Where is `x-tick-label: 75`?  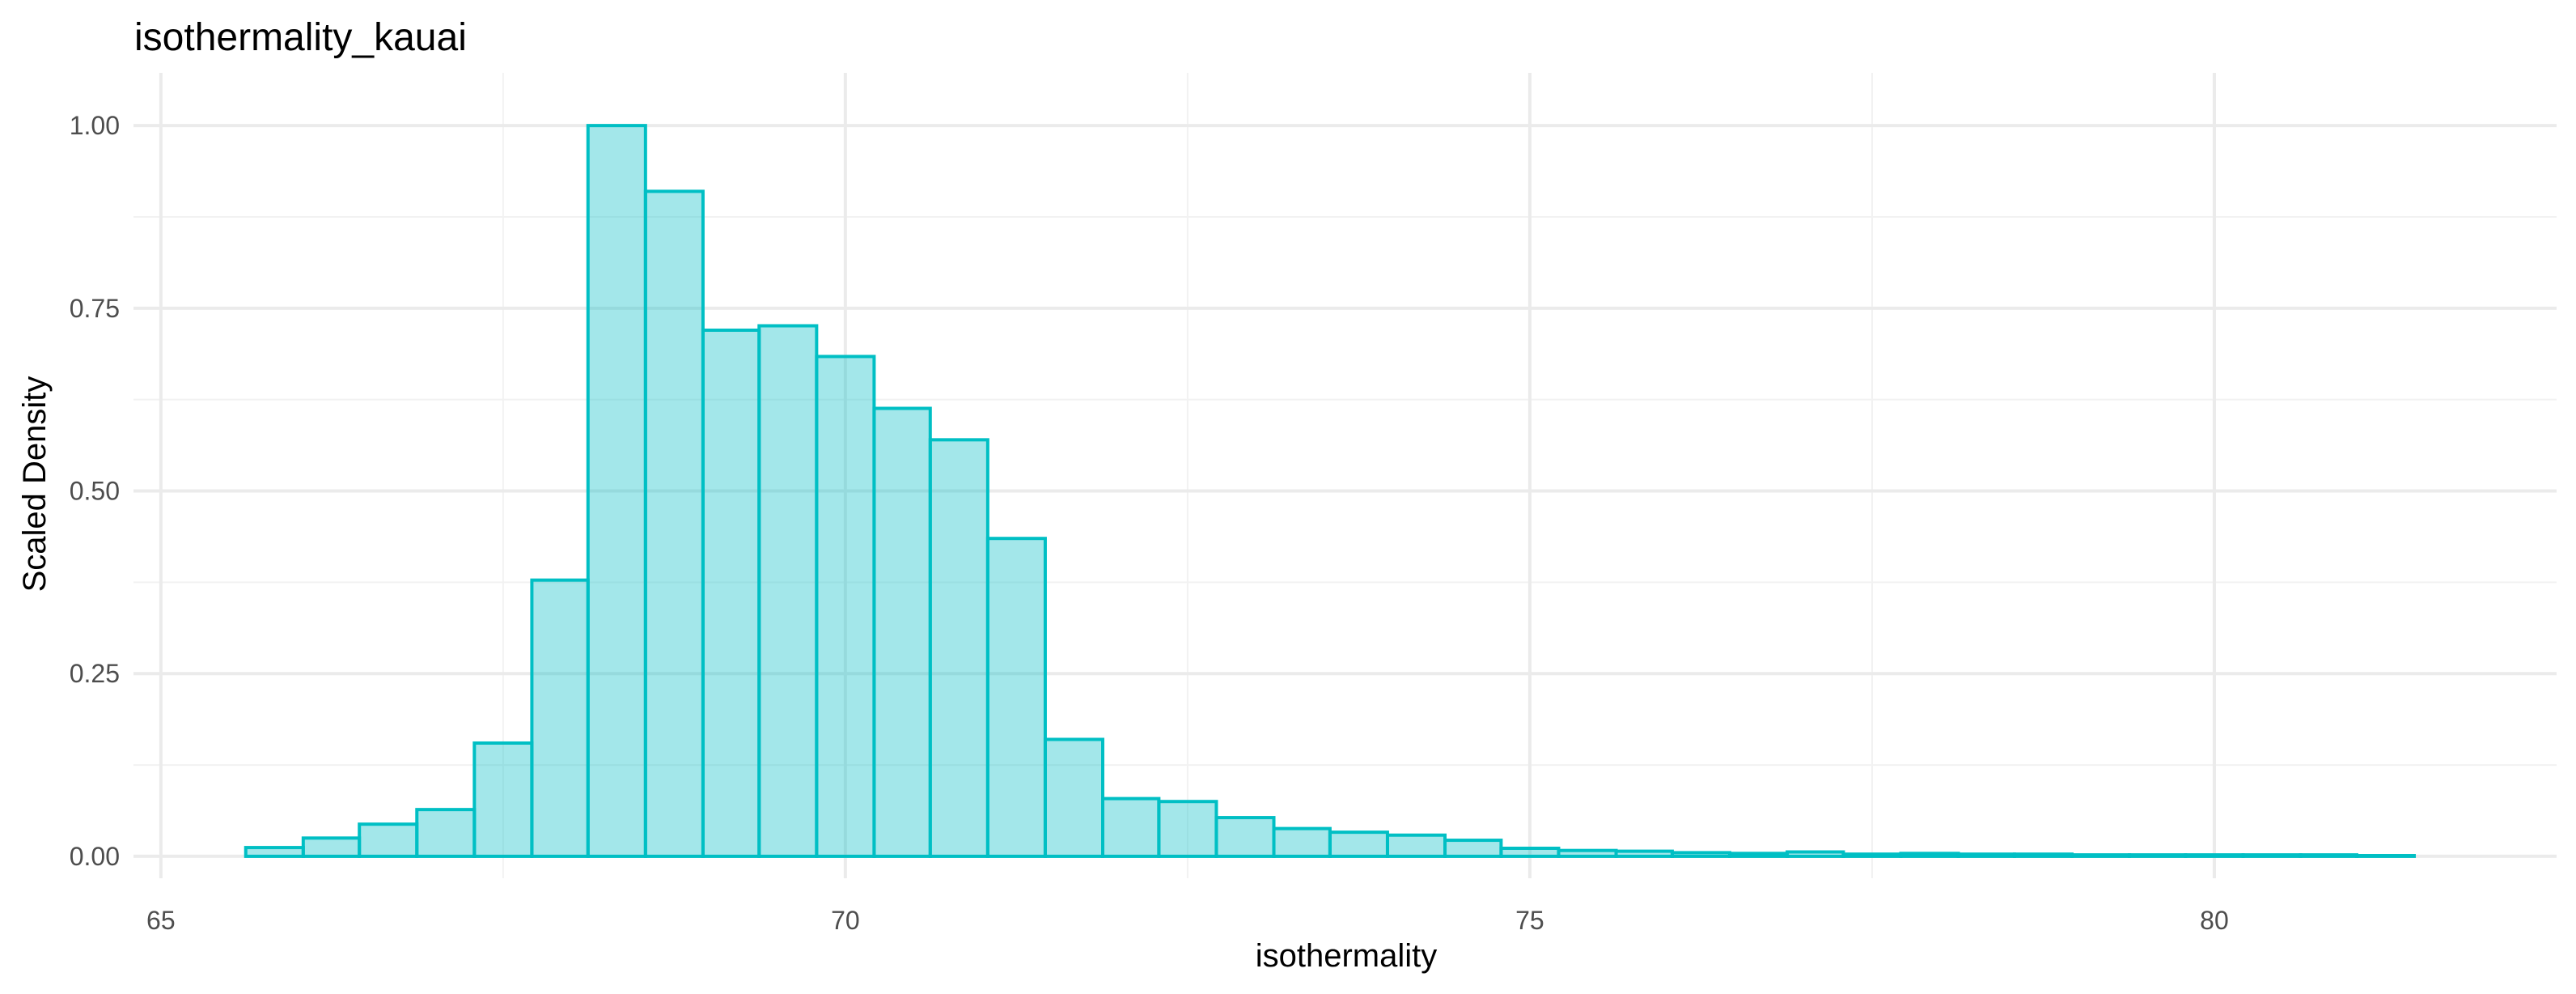 x-tick-label: 75 is located at coordinates (1529, 921).